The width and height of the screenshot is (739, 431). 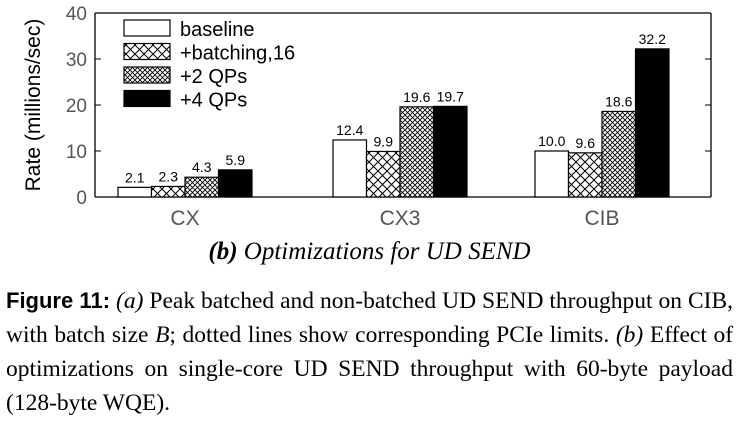 I want to click on data-label: 19.6, so click(x=416, y=97).